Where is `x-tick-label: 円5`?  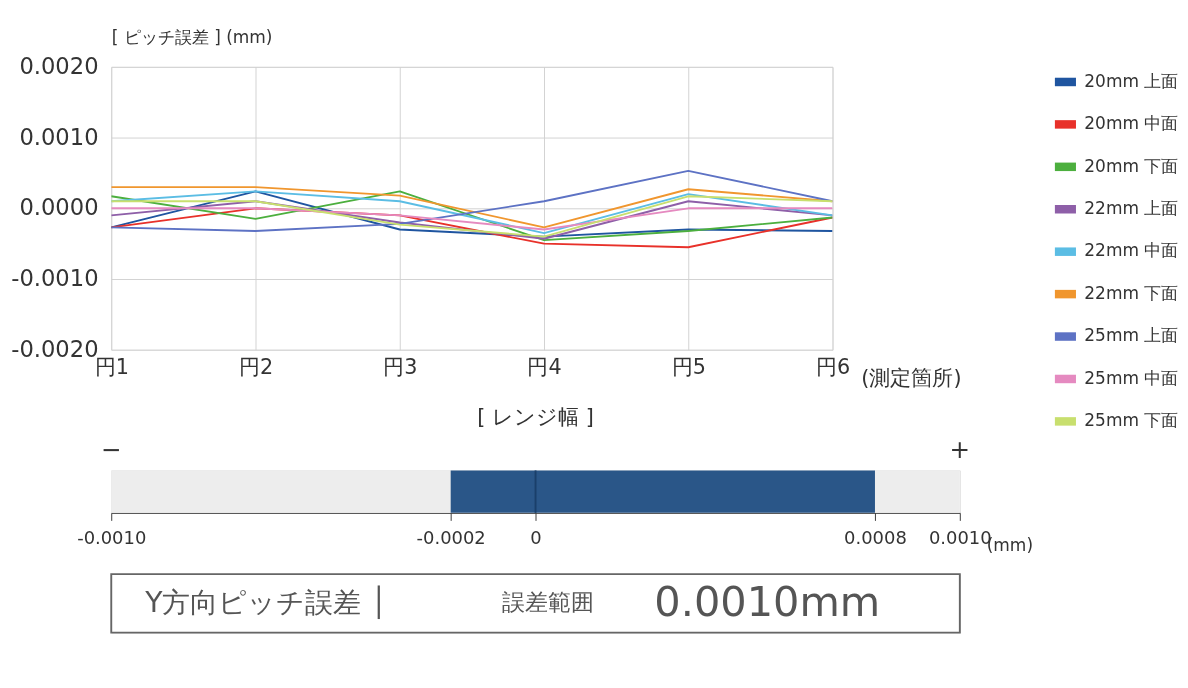 x-tick-label: 円5 is located at coordinates (688, 366).